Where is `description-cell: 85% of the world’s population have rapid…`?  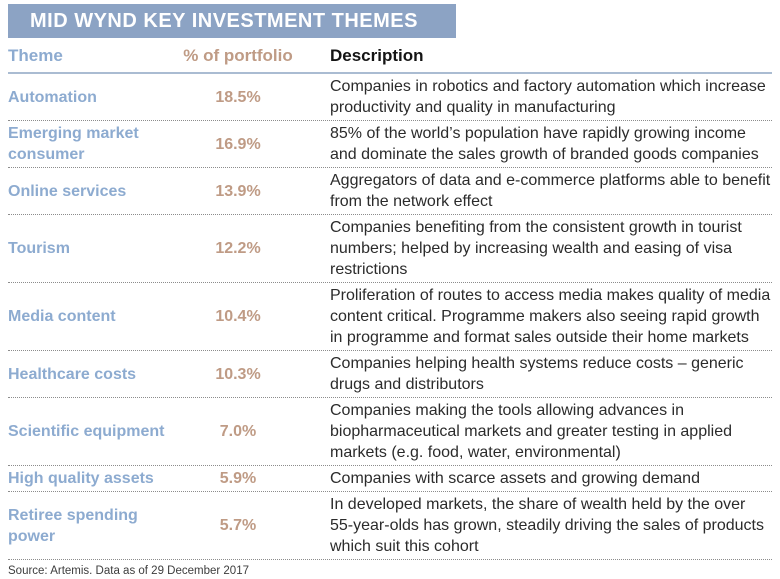
description-cell: 85% of the world’s population have rapid… is located at coordinates (540, 144).